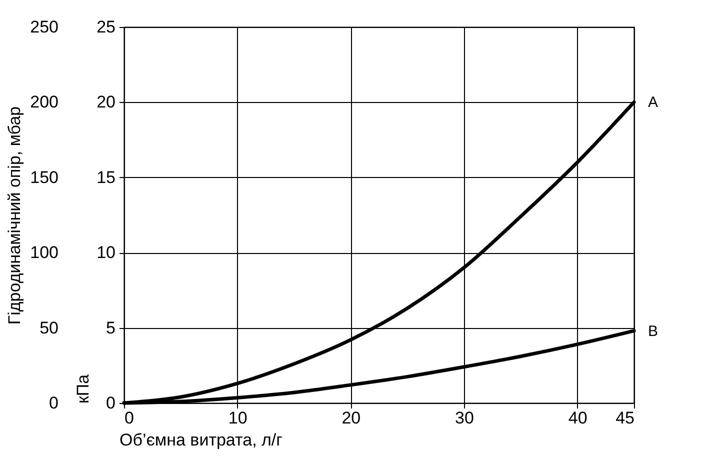 This screenshot has width=704, height=459. What do you see at coordinates (106, 177) in the screenshot?
I see `y-tick-label: 15` at bounding box center [106, 177].